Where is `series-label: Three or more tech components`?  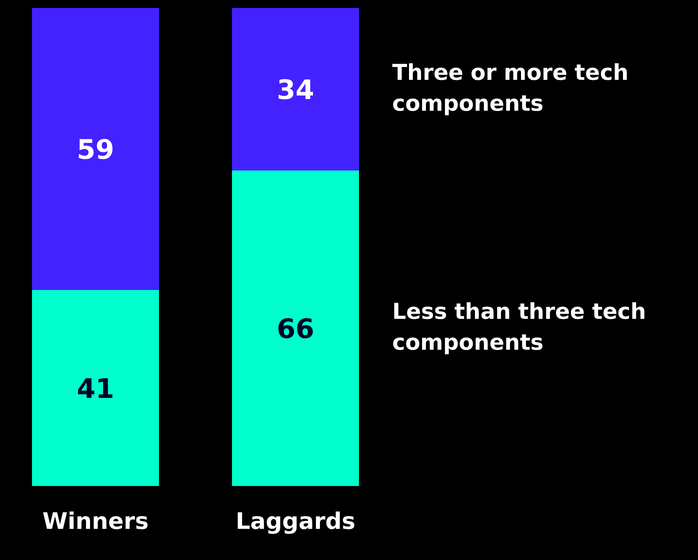 series-label: Three or more tech components is located at coordinates (509, 89).